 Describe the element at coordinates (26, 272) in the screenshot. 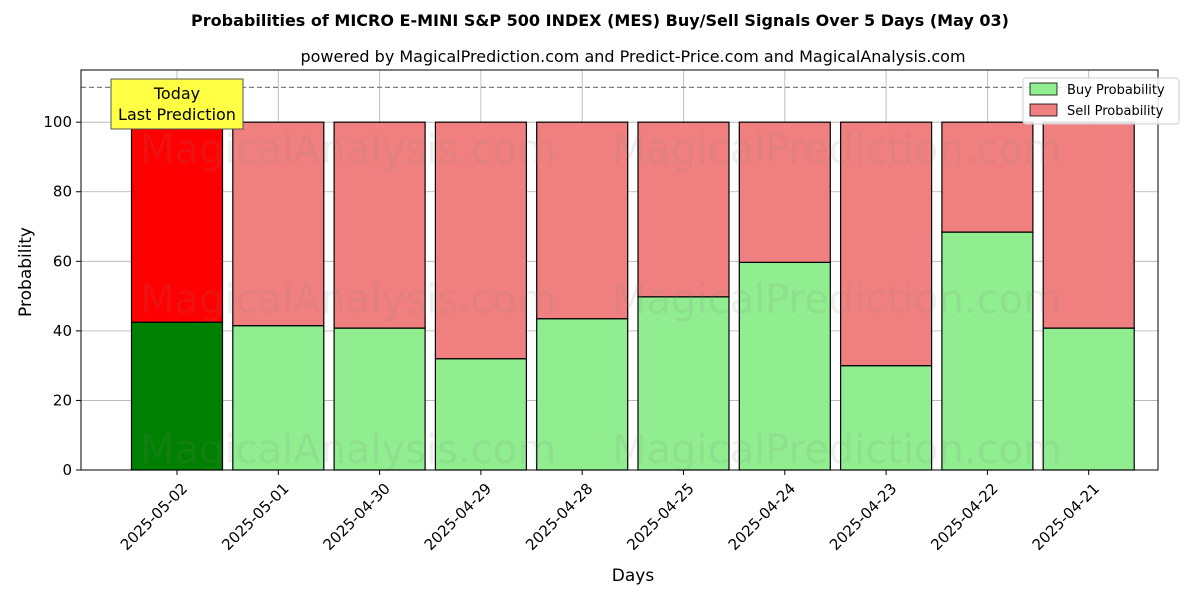

I see `y-axis-label: Probability` at that location.